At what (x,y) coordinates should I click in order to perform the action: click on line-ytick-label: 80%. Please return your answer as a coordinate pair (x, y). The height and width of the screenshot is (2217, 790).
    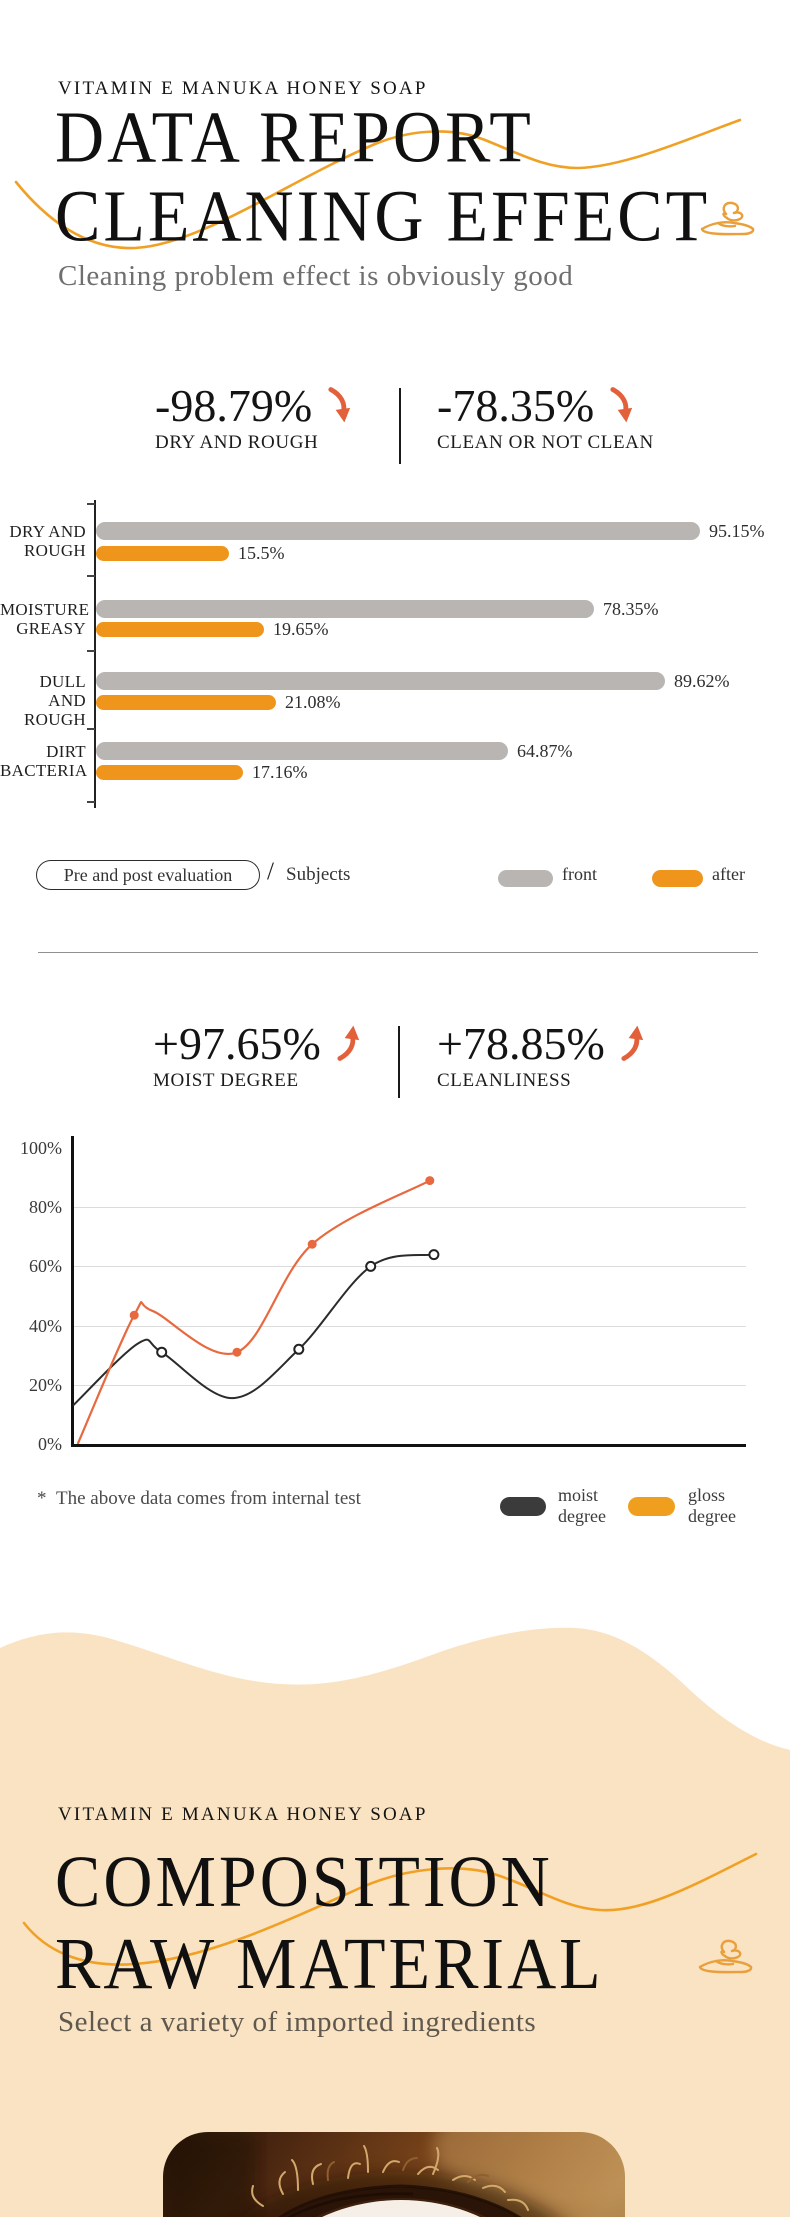
    Looking at the image, I should click on (45, 1207).